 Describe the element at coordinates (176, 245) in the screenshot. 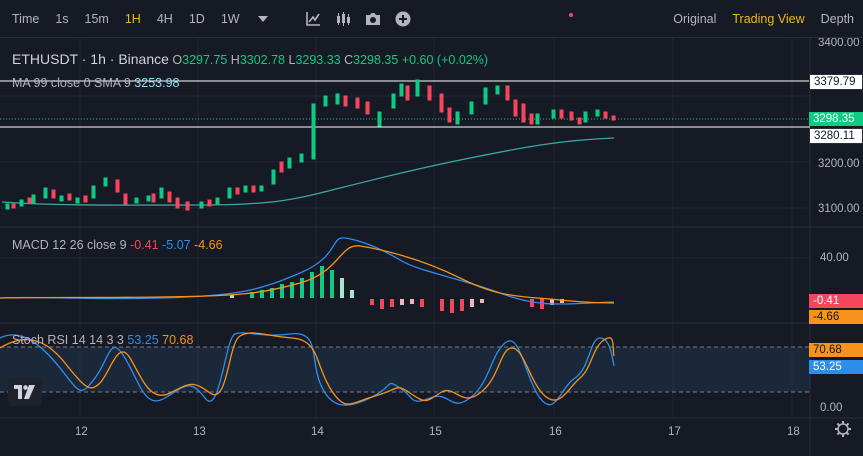

I see `macd-v2: -5.07` at that location.